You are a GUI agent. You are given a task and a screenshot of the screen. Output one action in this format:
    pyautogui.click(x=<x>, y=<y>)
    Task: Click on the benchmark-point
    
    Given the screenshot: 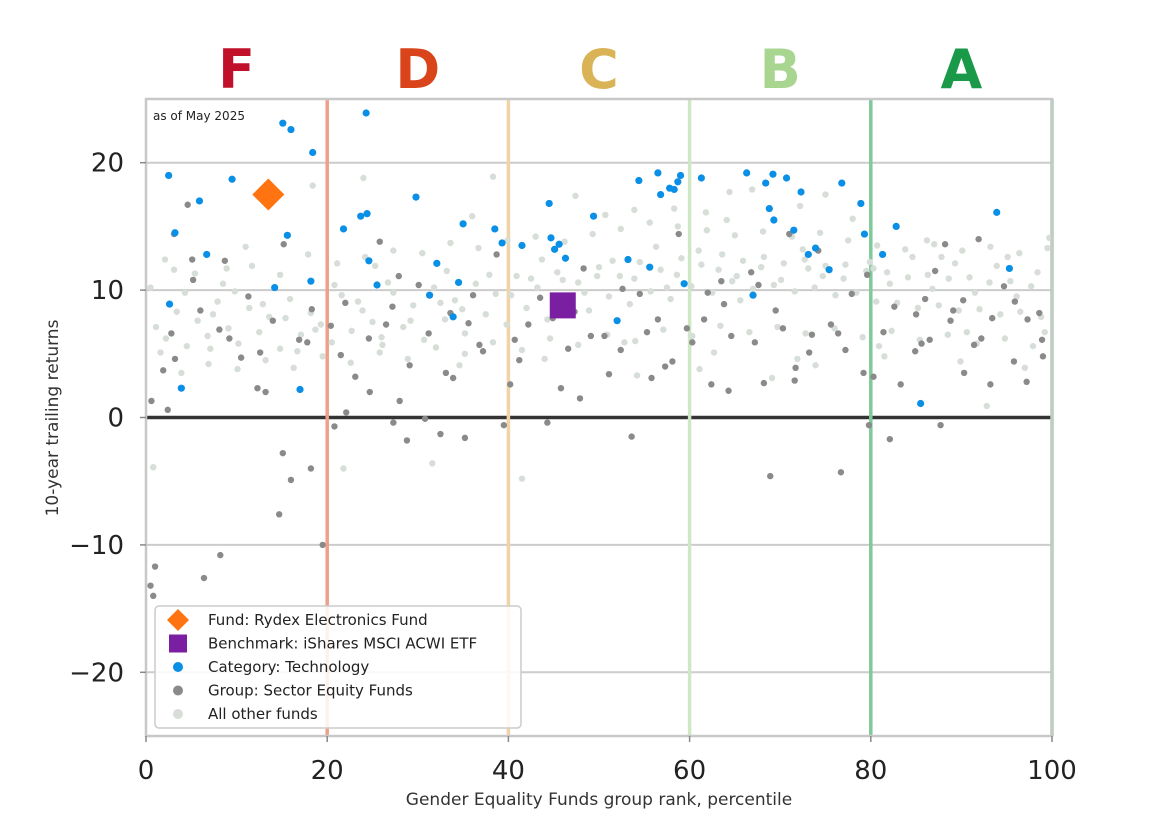 What is the action you would take?
    pyautogui.click(x=562, y=305)
    